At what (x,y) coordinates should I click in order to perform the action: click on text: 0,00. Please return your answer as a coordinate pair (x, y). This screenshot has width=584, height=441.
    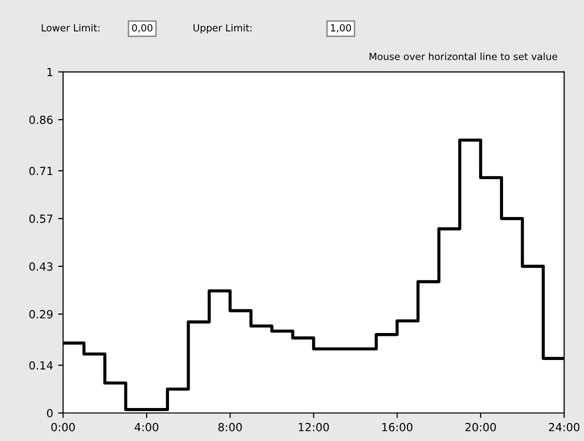
    Looking at the image, I should click on (142, 28).